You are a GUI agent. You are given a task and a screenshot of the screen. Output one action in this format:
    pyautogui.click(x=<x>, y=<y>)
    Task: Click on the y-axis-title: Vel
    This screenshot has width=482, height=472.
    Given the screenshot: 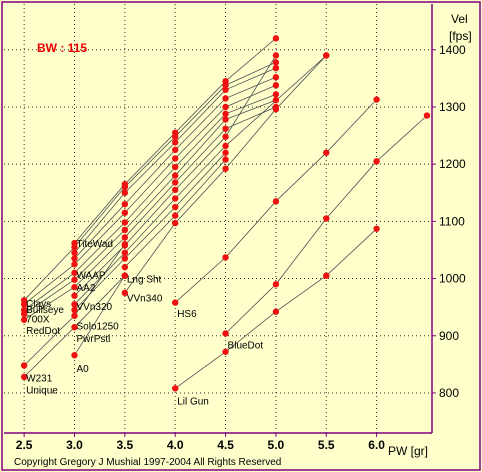 What is the action you would take?
    pyautogui.click(x=459, y=19)
    